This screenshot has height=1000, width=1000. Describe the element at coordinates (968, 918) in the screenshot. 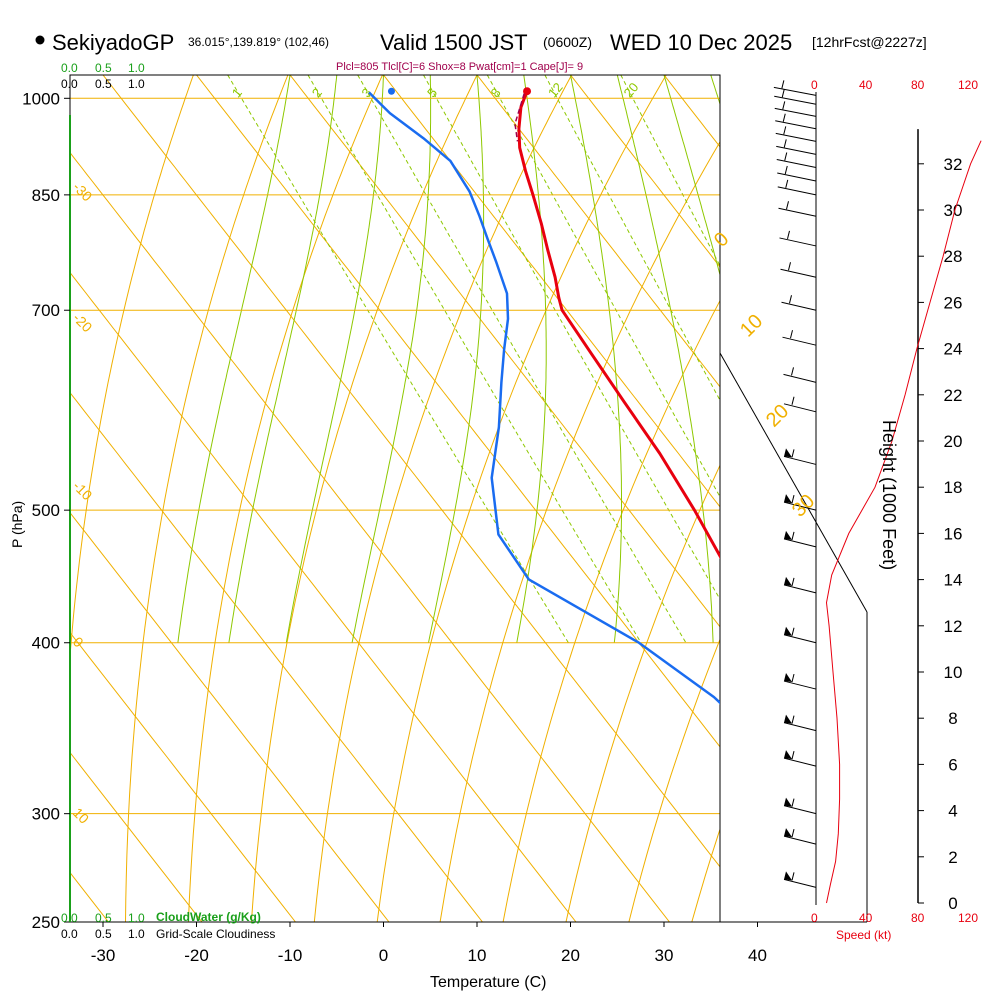

I see `speed-tick-bottom: 120` at that location.